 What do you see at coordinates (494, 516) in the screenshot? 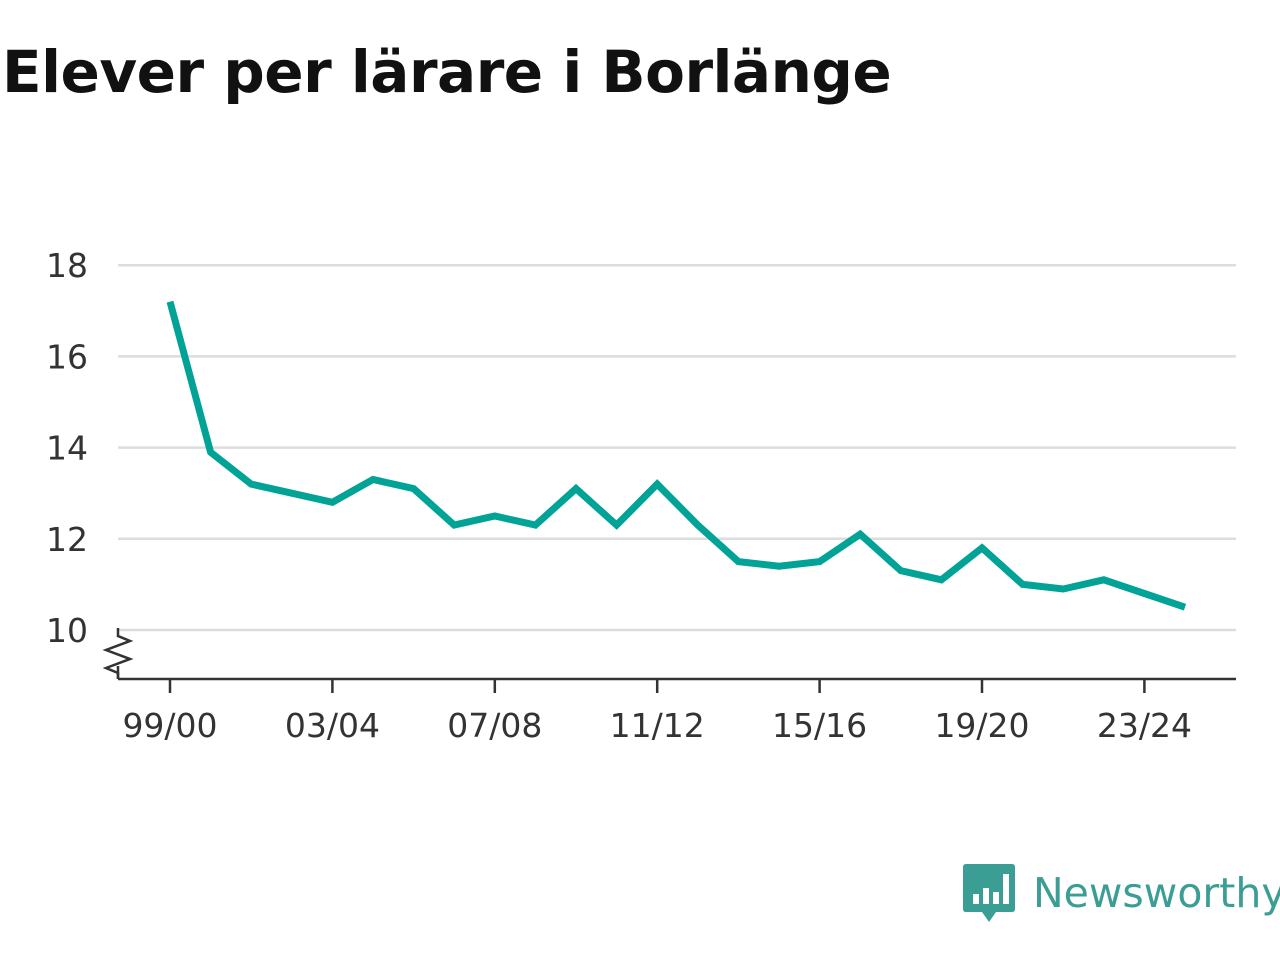
I see `data-point-07/08` at bounding box center [494, 516].